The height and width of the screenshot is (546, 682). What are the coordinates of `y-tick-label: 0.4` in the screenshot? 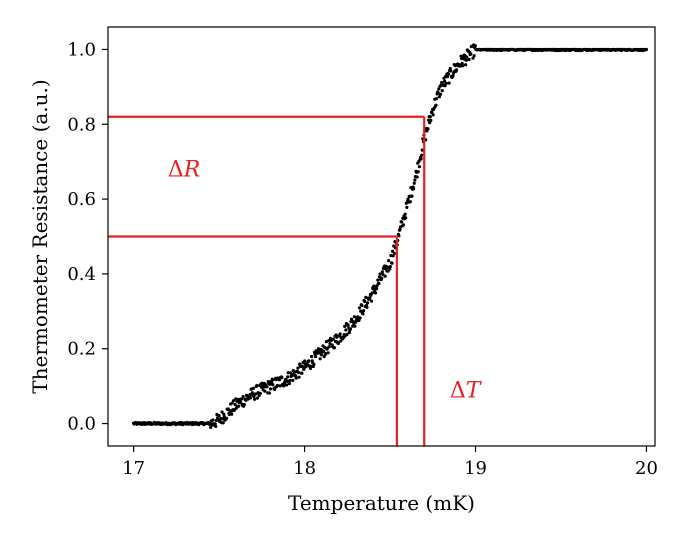 It's located at (81, 274).